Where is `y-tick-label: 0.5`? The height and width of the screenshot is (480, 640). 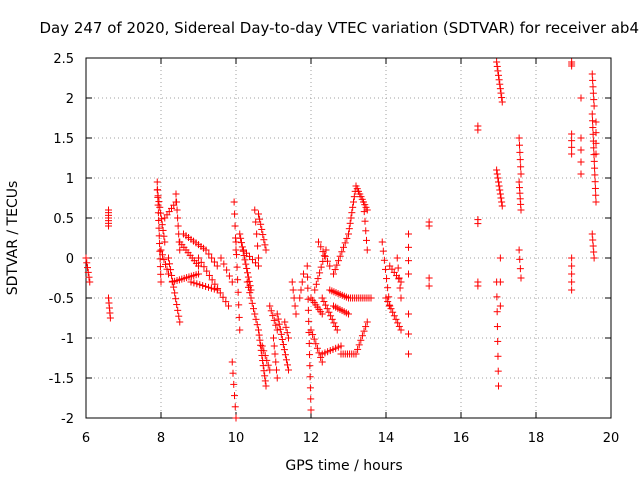
y-tick-label: 0.5 is located at coordinates (63, 219).